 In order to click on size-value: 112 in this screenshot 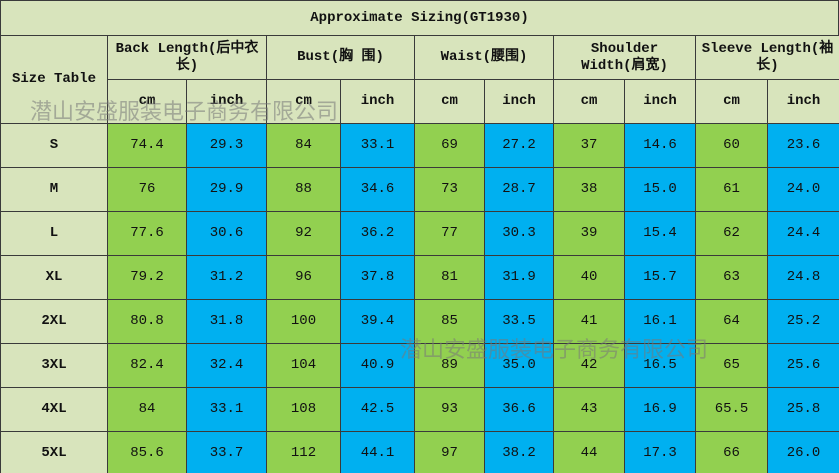, I will do `click(303, 452)`.